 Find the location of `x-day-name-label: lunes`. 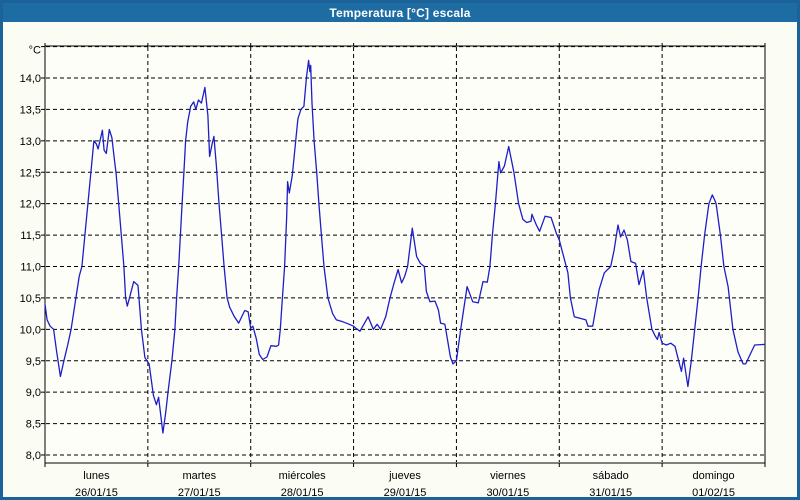

x-day-name-label: lunes is located at coordinates (96, 476).